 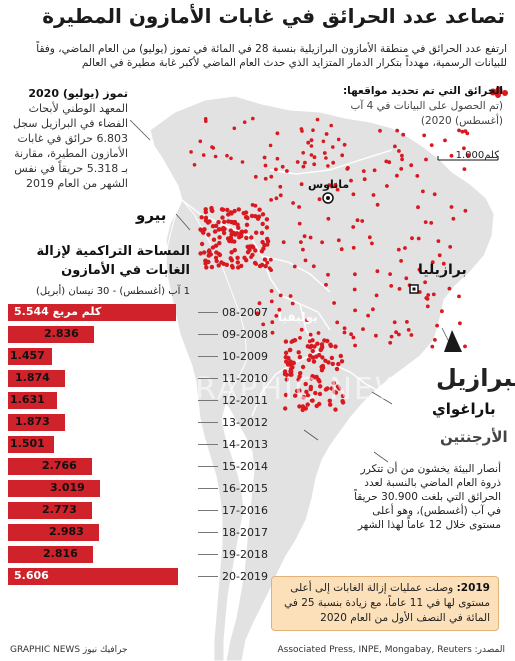 I want to click on bar-value-label: 1.873, so click(x=32, y=421).